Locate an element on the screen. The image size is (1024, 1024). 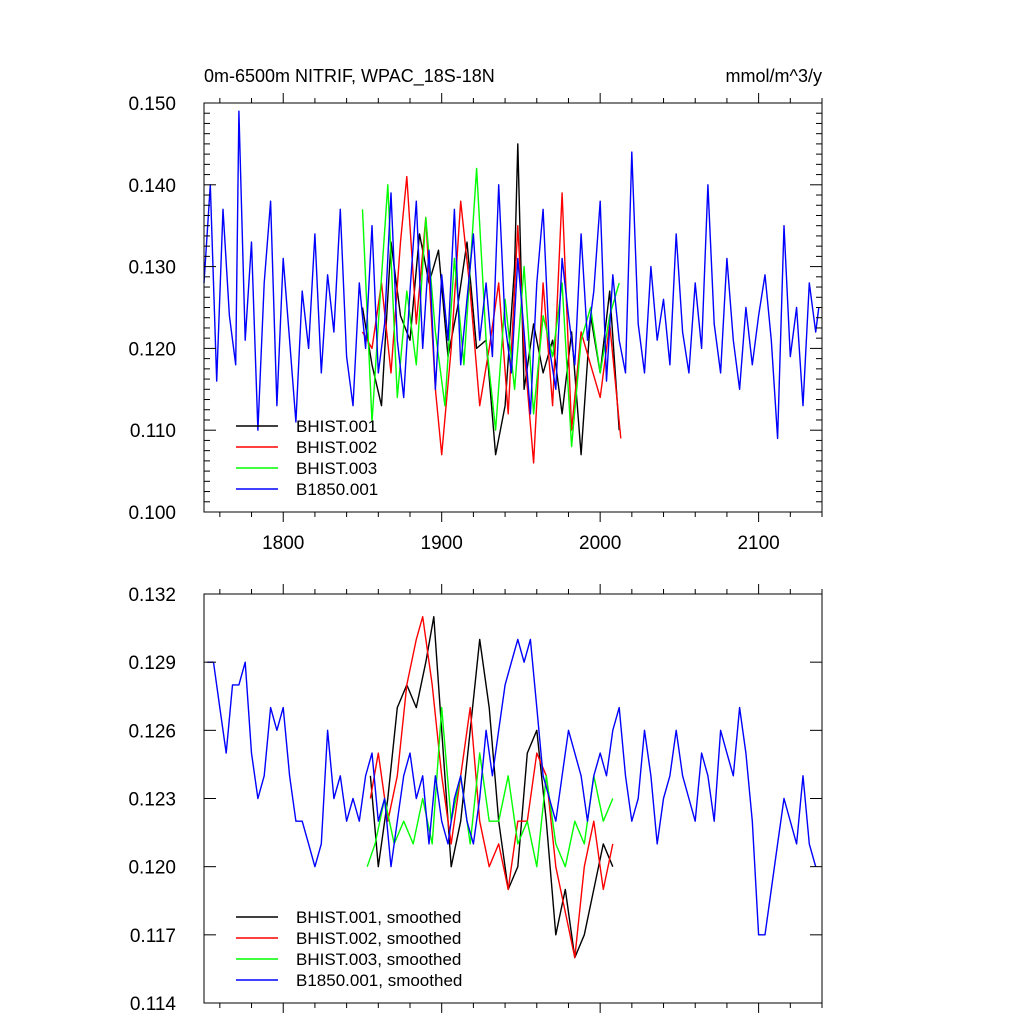
top-y-tick-label: 0.120 is located at coordinates (152, 349).